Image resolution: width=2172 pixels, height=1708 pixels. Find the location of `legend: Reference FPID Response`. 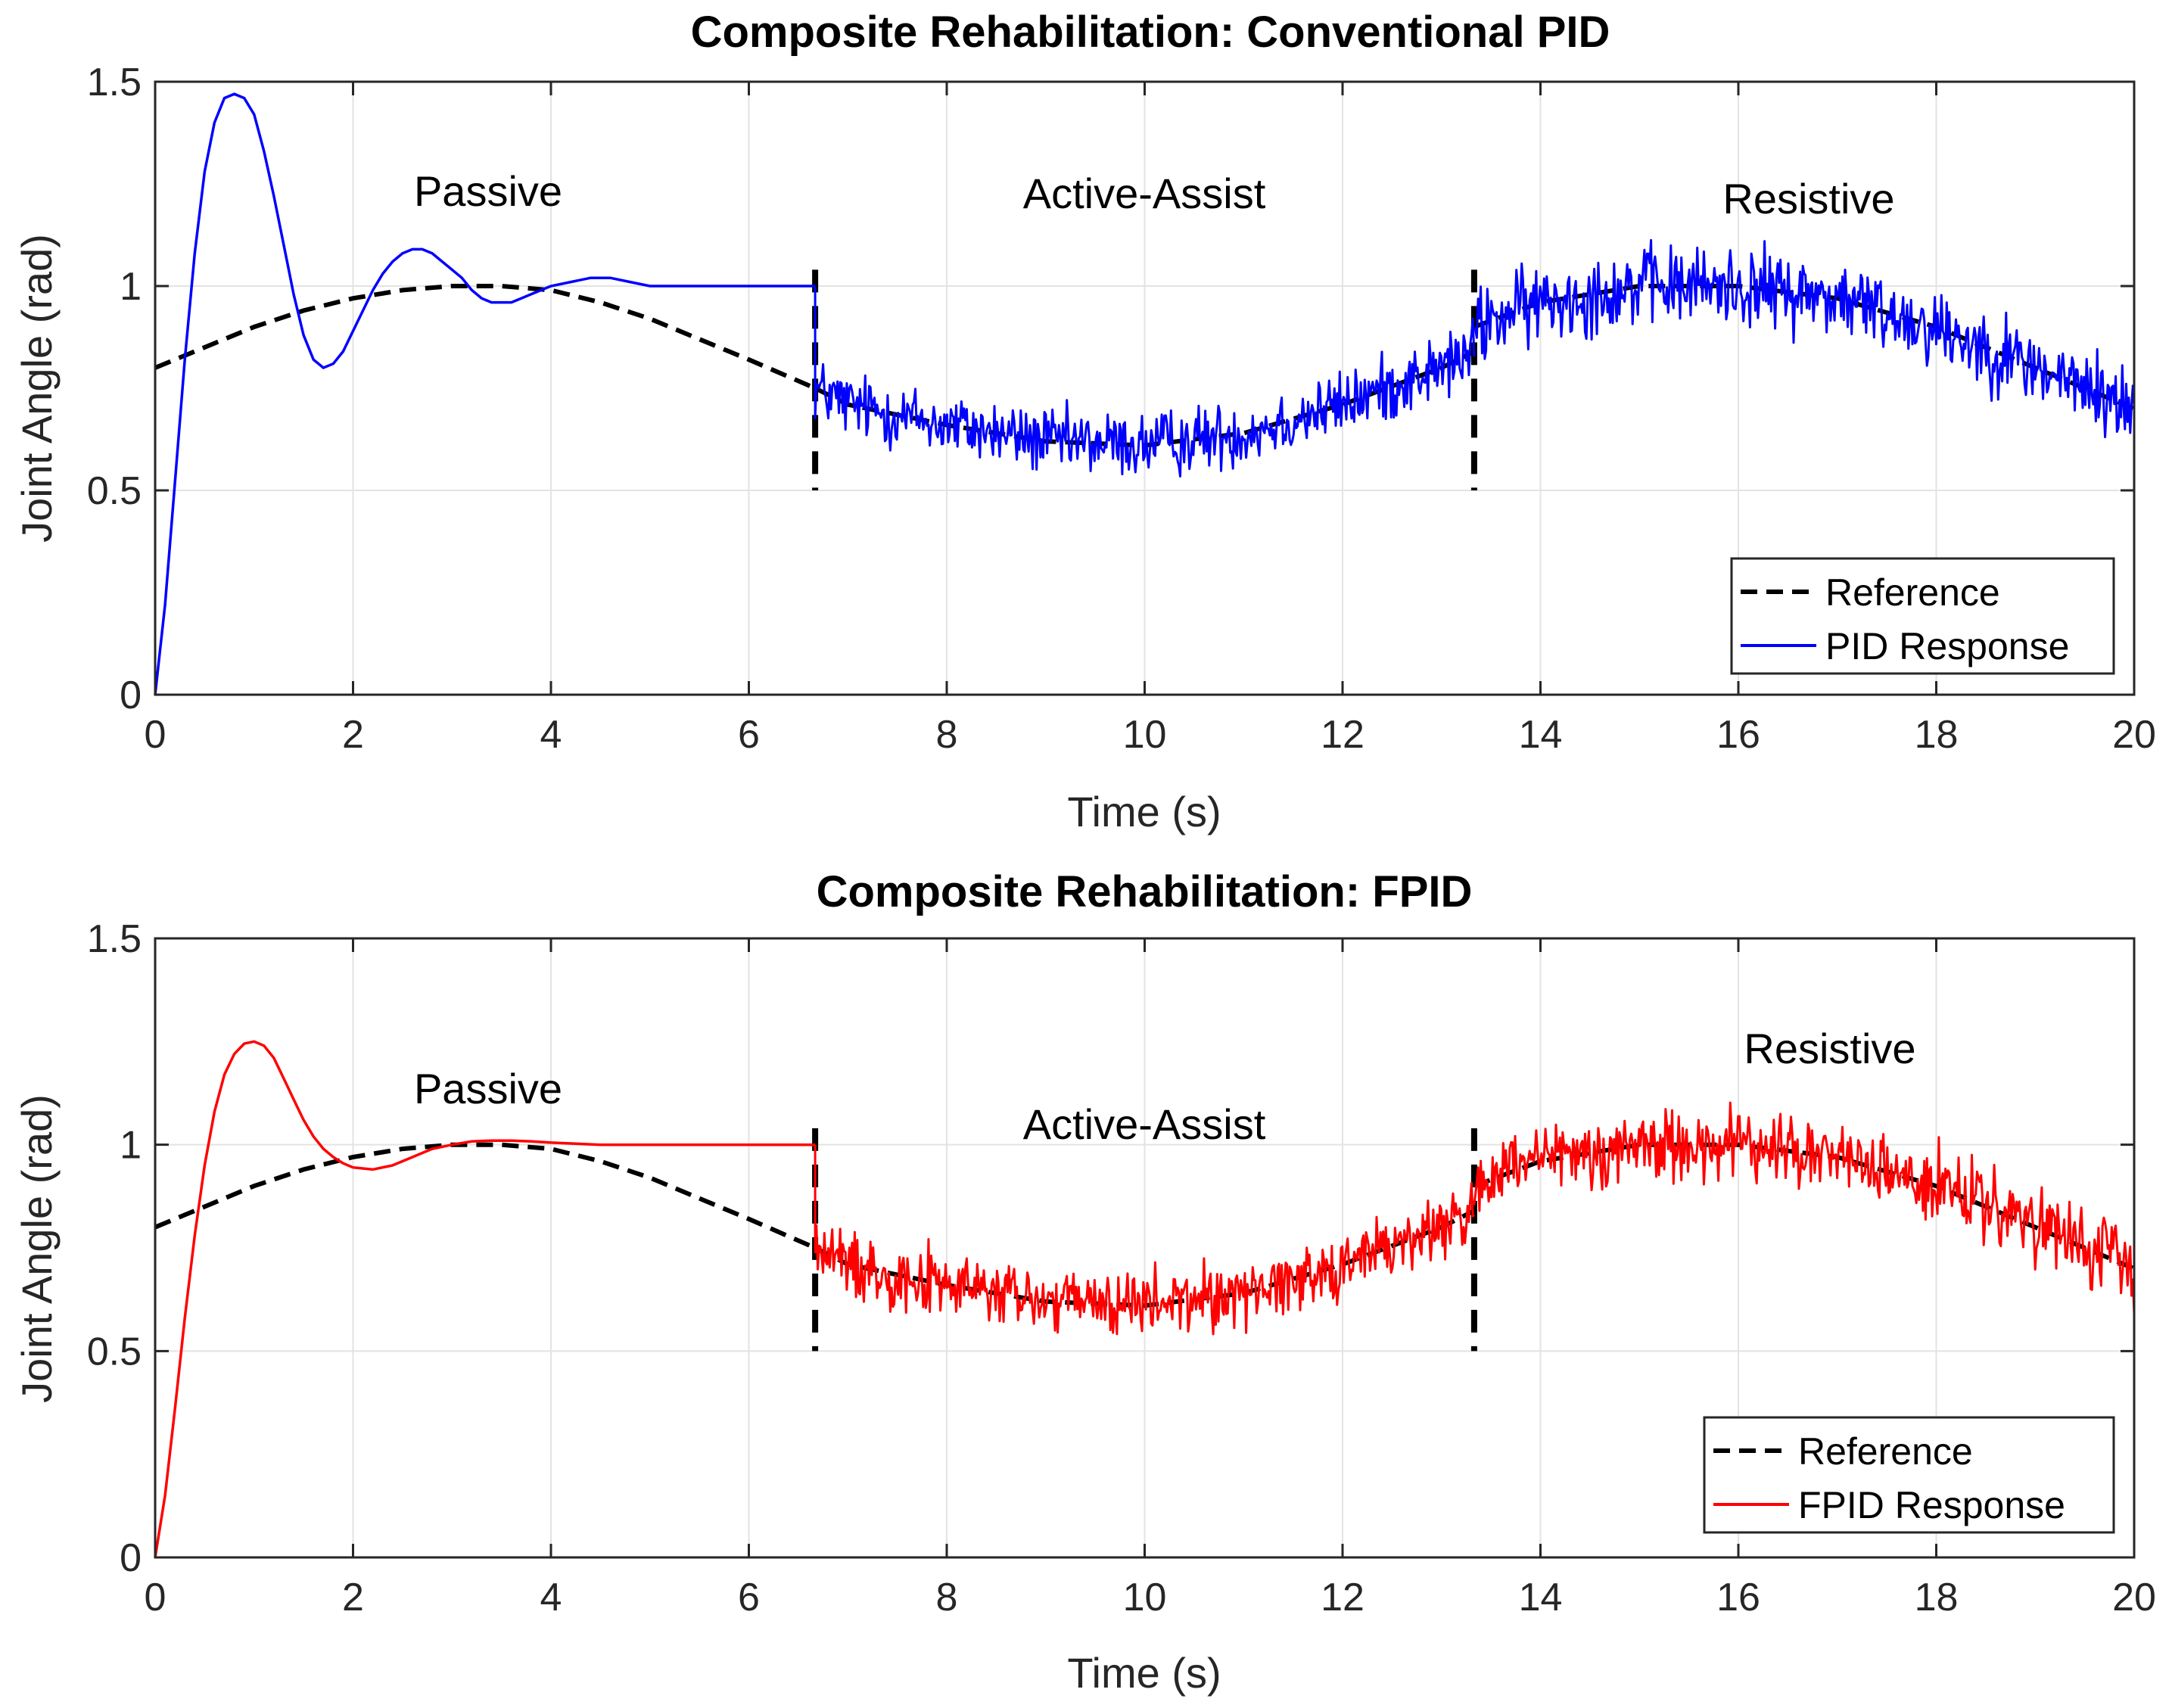

legend: Reference FPID Response is located at coordinates (1909, 1475).